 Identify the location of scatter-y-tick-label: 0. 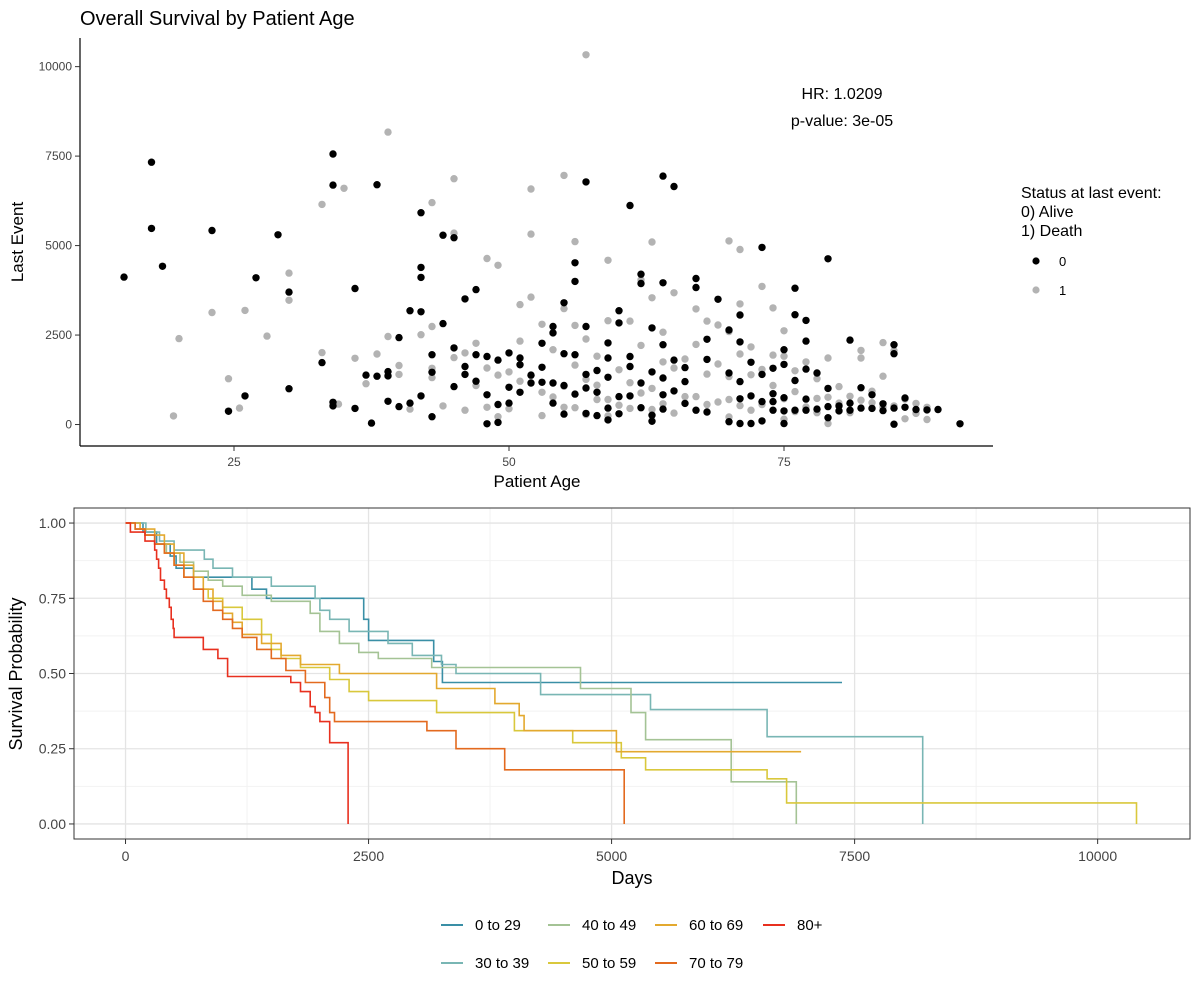
(68, 425).